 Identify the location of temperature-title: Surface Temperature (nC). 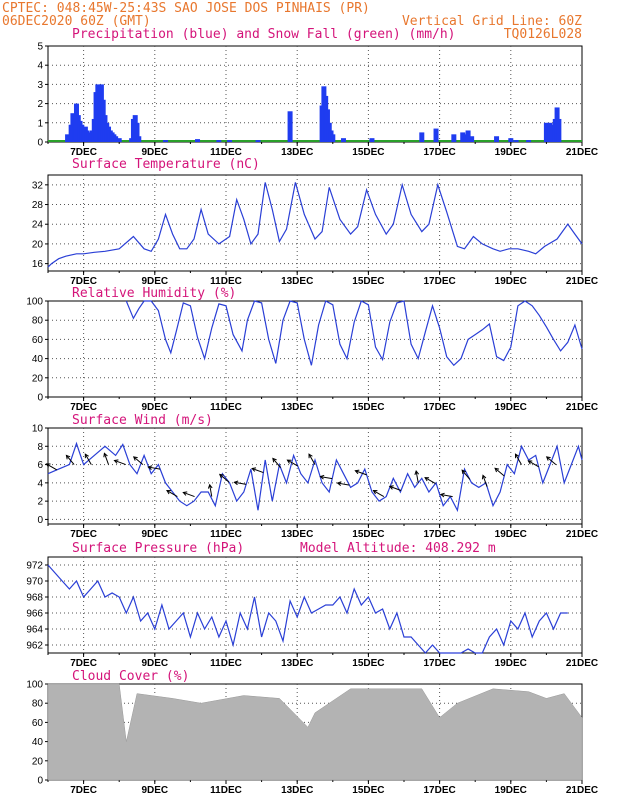
(166, 164).